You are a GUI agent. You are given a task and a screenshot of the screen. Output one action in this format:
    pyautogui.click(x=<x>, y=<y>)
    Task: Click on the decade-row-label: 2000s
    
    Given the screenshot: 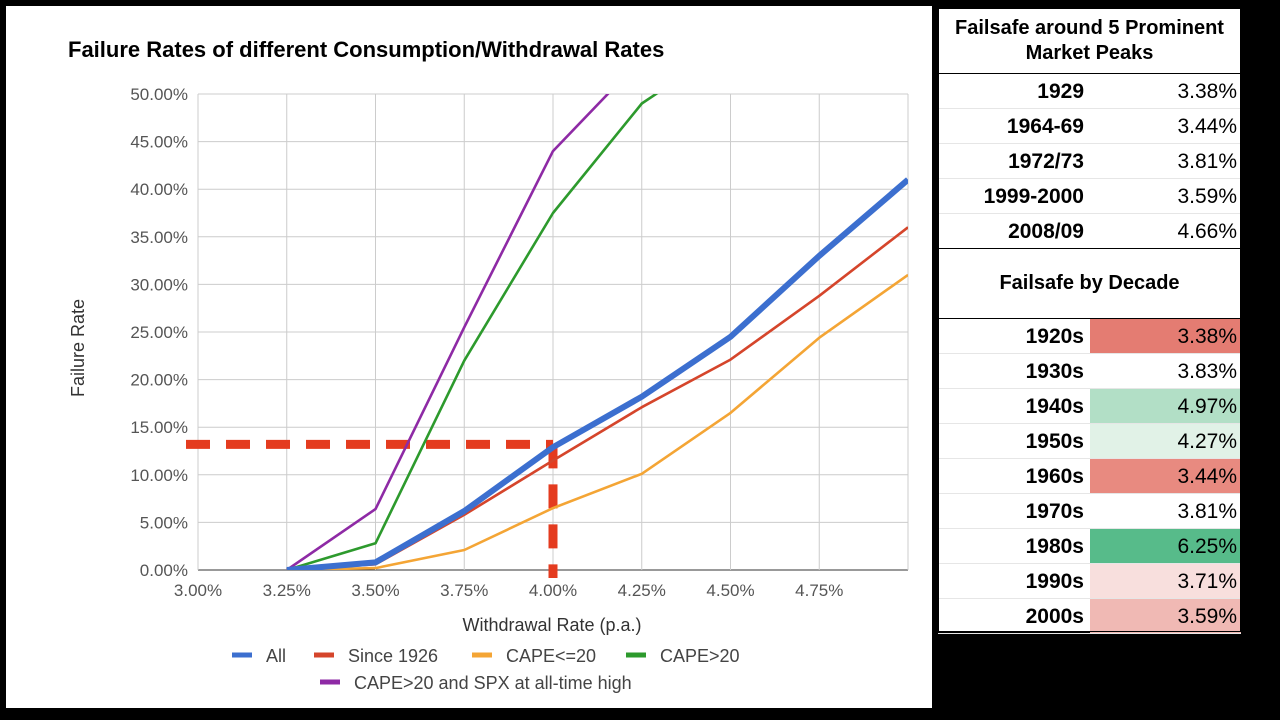 What is the action you would take?
    pyautogui.click(x=1054, y=616)
    